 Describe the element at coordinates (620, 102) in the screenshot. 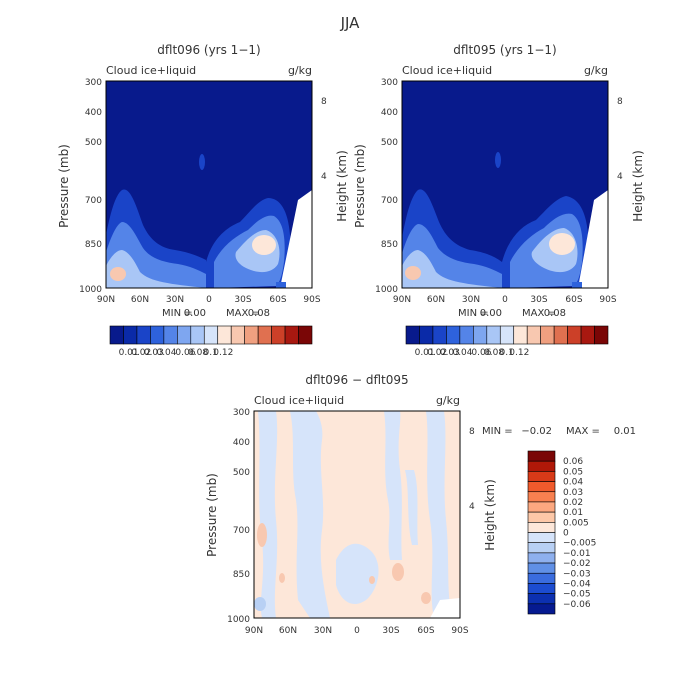

I see `y2-tick-label: 8` at that location.